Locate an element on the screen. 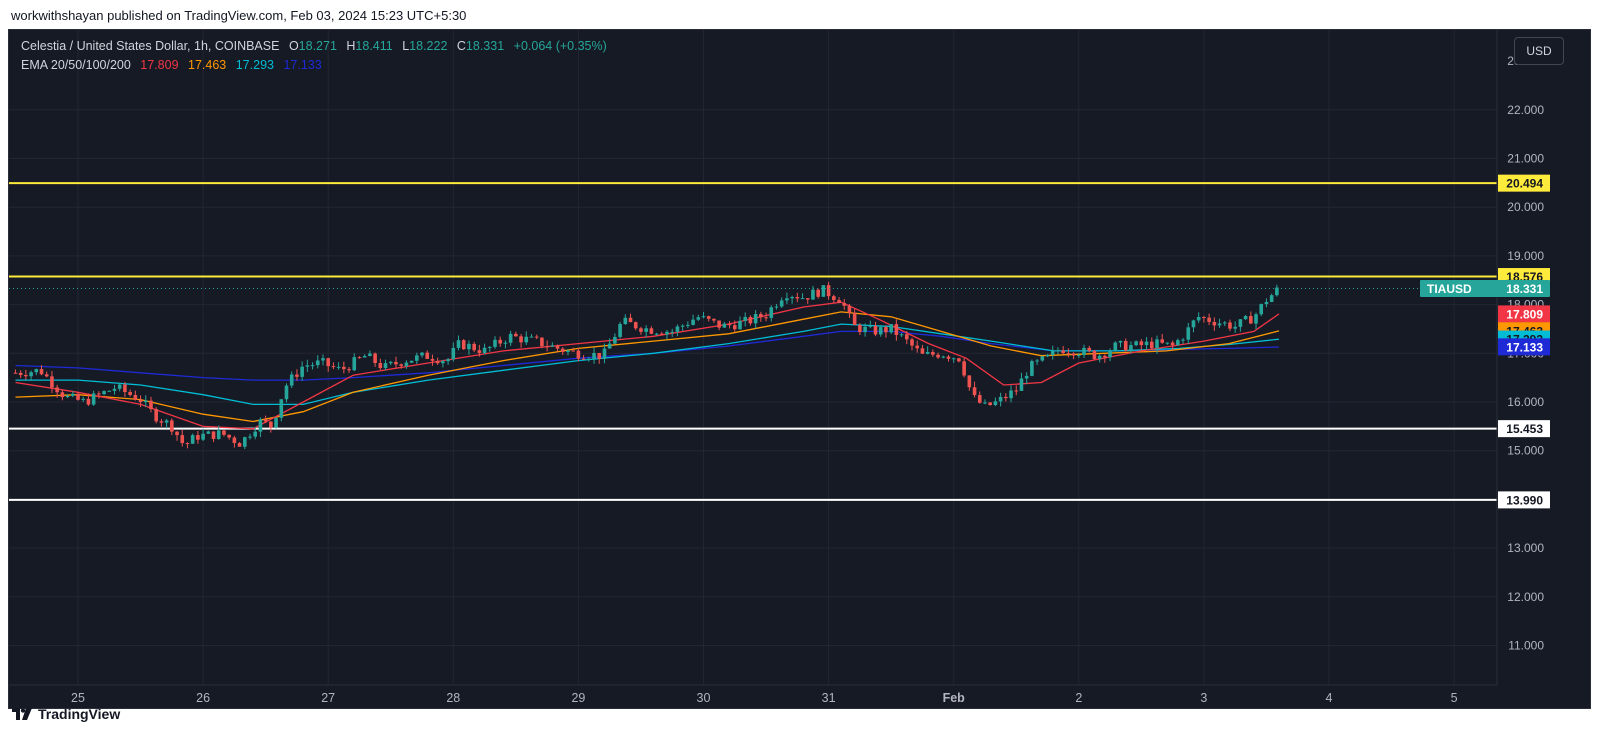 The height and width of the screenshot is (746, 1600). high-label: H is located at coordinates (351, 46).